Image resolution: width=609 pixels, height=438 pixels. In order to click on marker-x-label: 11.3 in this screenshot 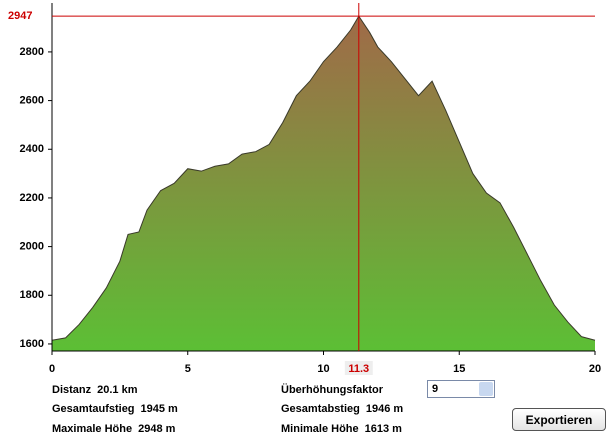, I will do `click(358, 369)`.